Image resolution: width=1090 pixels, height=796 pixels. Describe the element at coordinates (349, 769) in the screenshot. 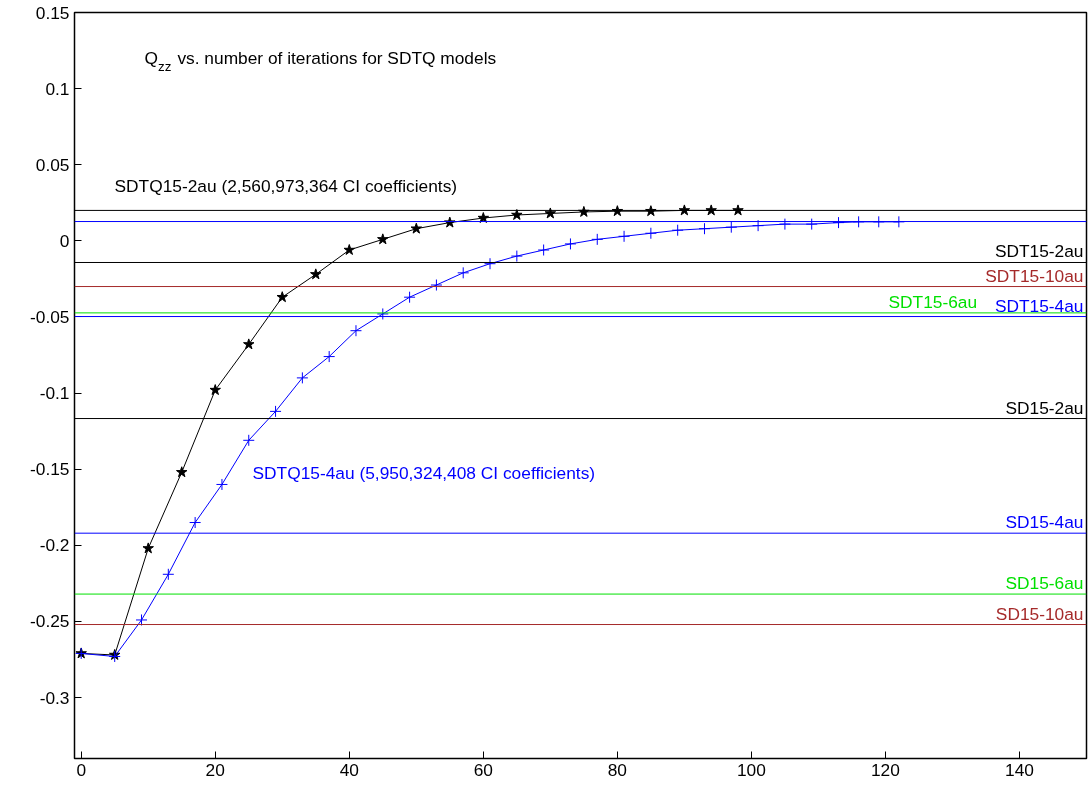

I see `x-tick-label: 40` at that location.